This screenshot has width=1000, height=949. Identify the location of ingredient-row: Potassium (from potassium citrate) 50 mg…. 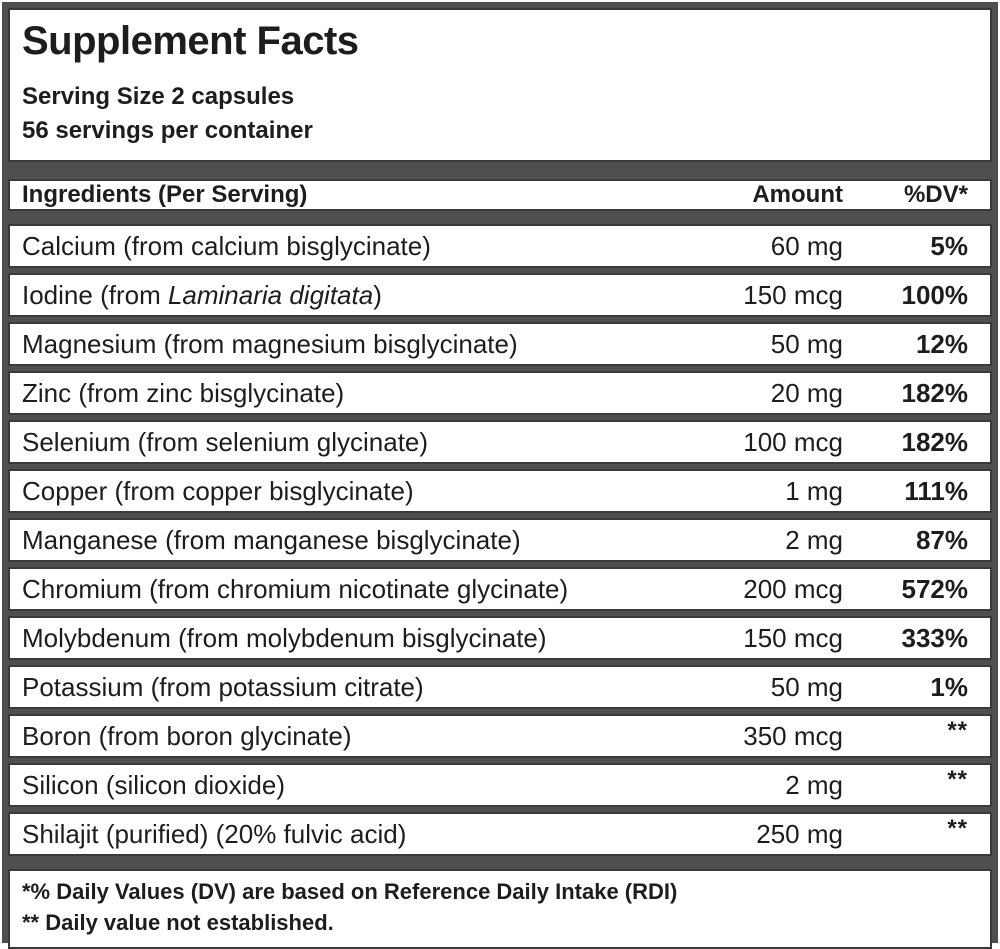
(500, 687).